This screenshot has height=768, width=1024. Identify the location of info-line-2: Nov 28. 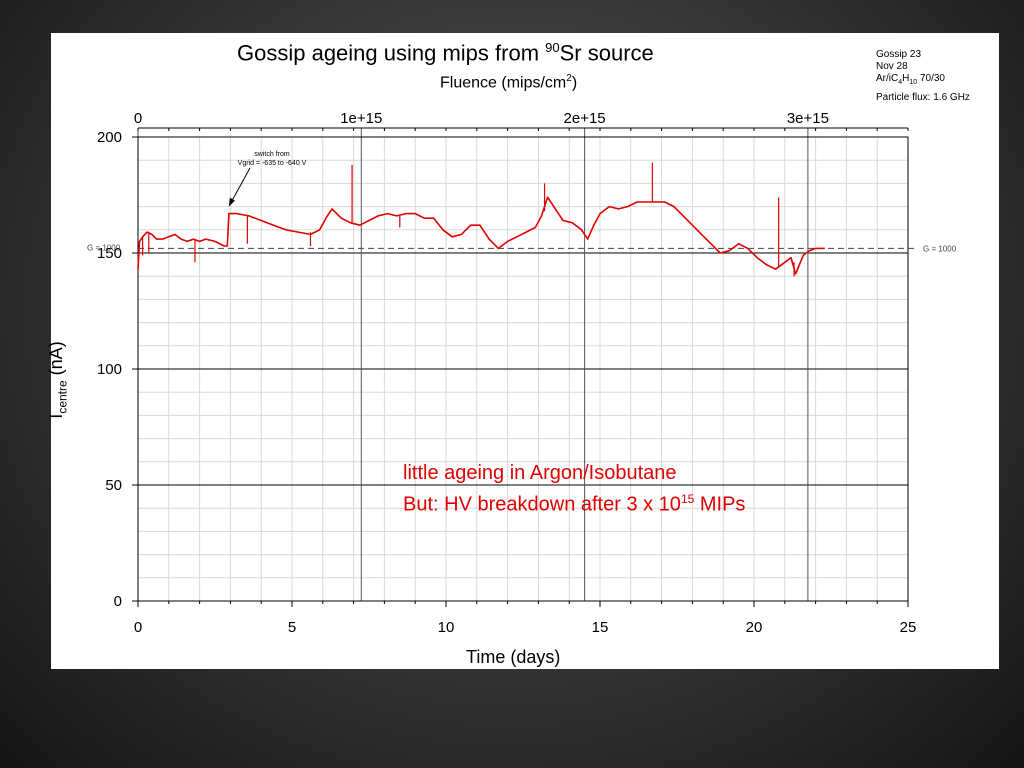
(892, 66).